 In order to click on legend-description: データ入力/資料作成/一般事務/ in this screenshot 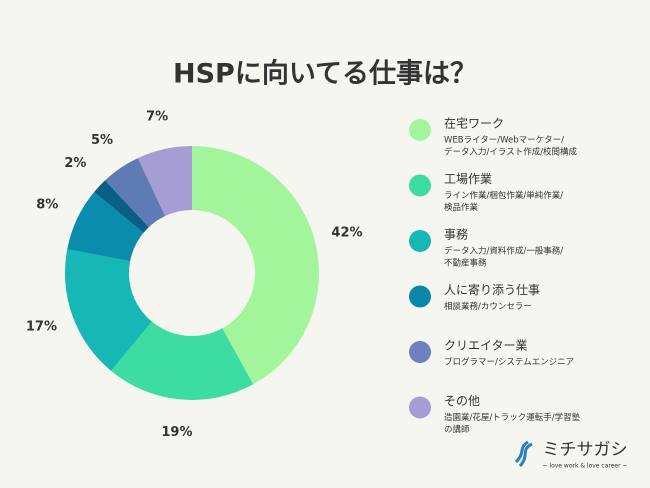, I will do `click(503, 251)`.